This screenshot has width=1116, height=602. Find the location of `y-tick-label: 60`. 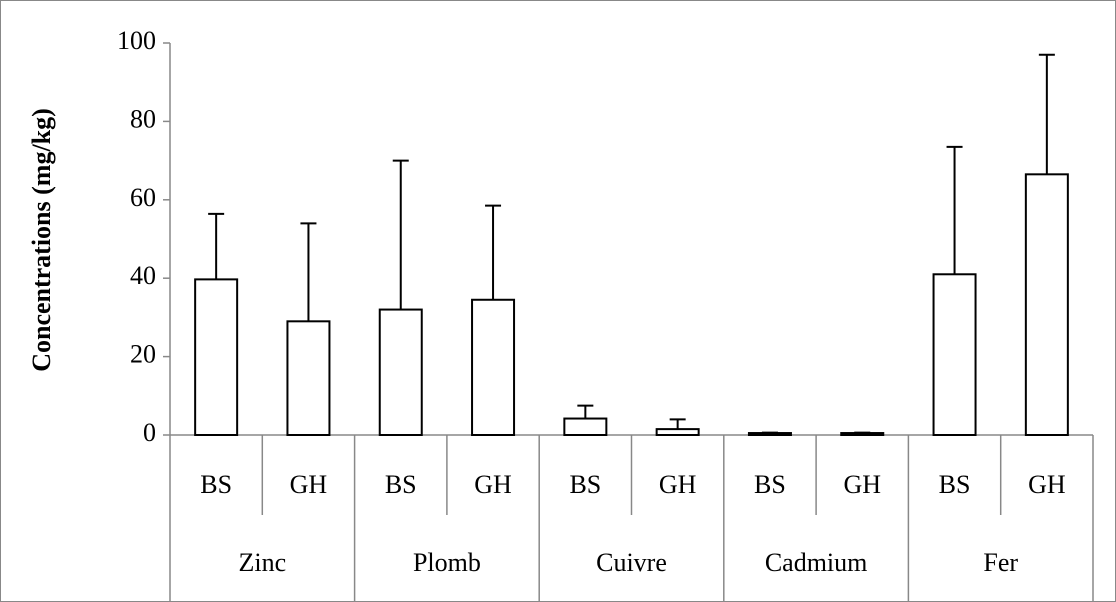

y-tick-label: 60 is located at coordinates (143, 197).